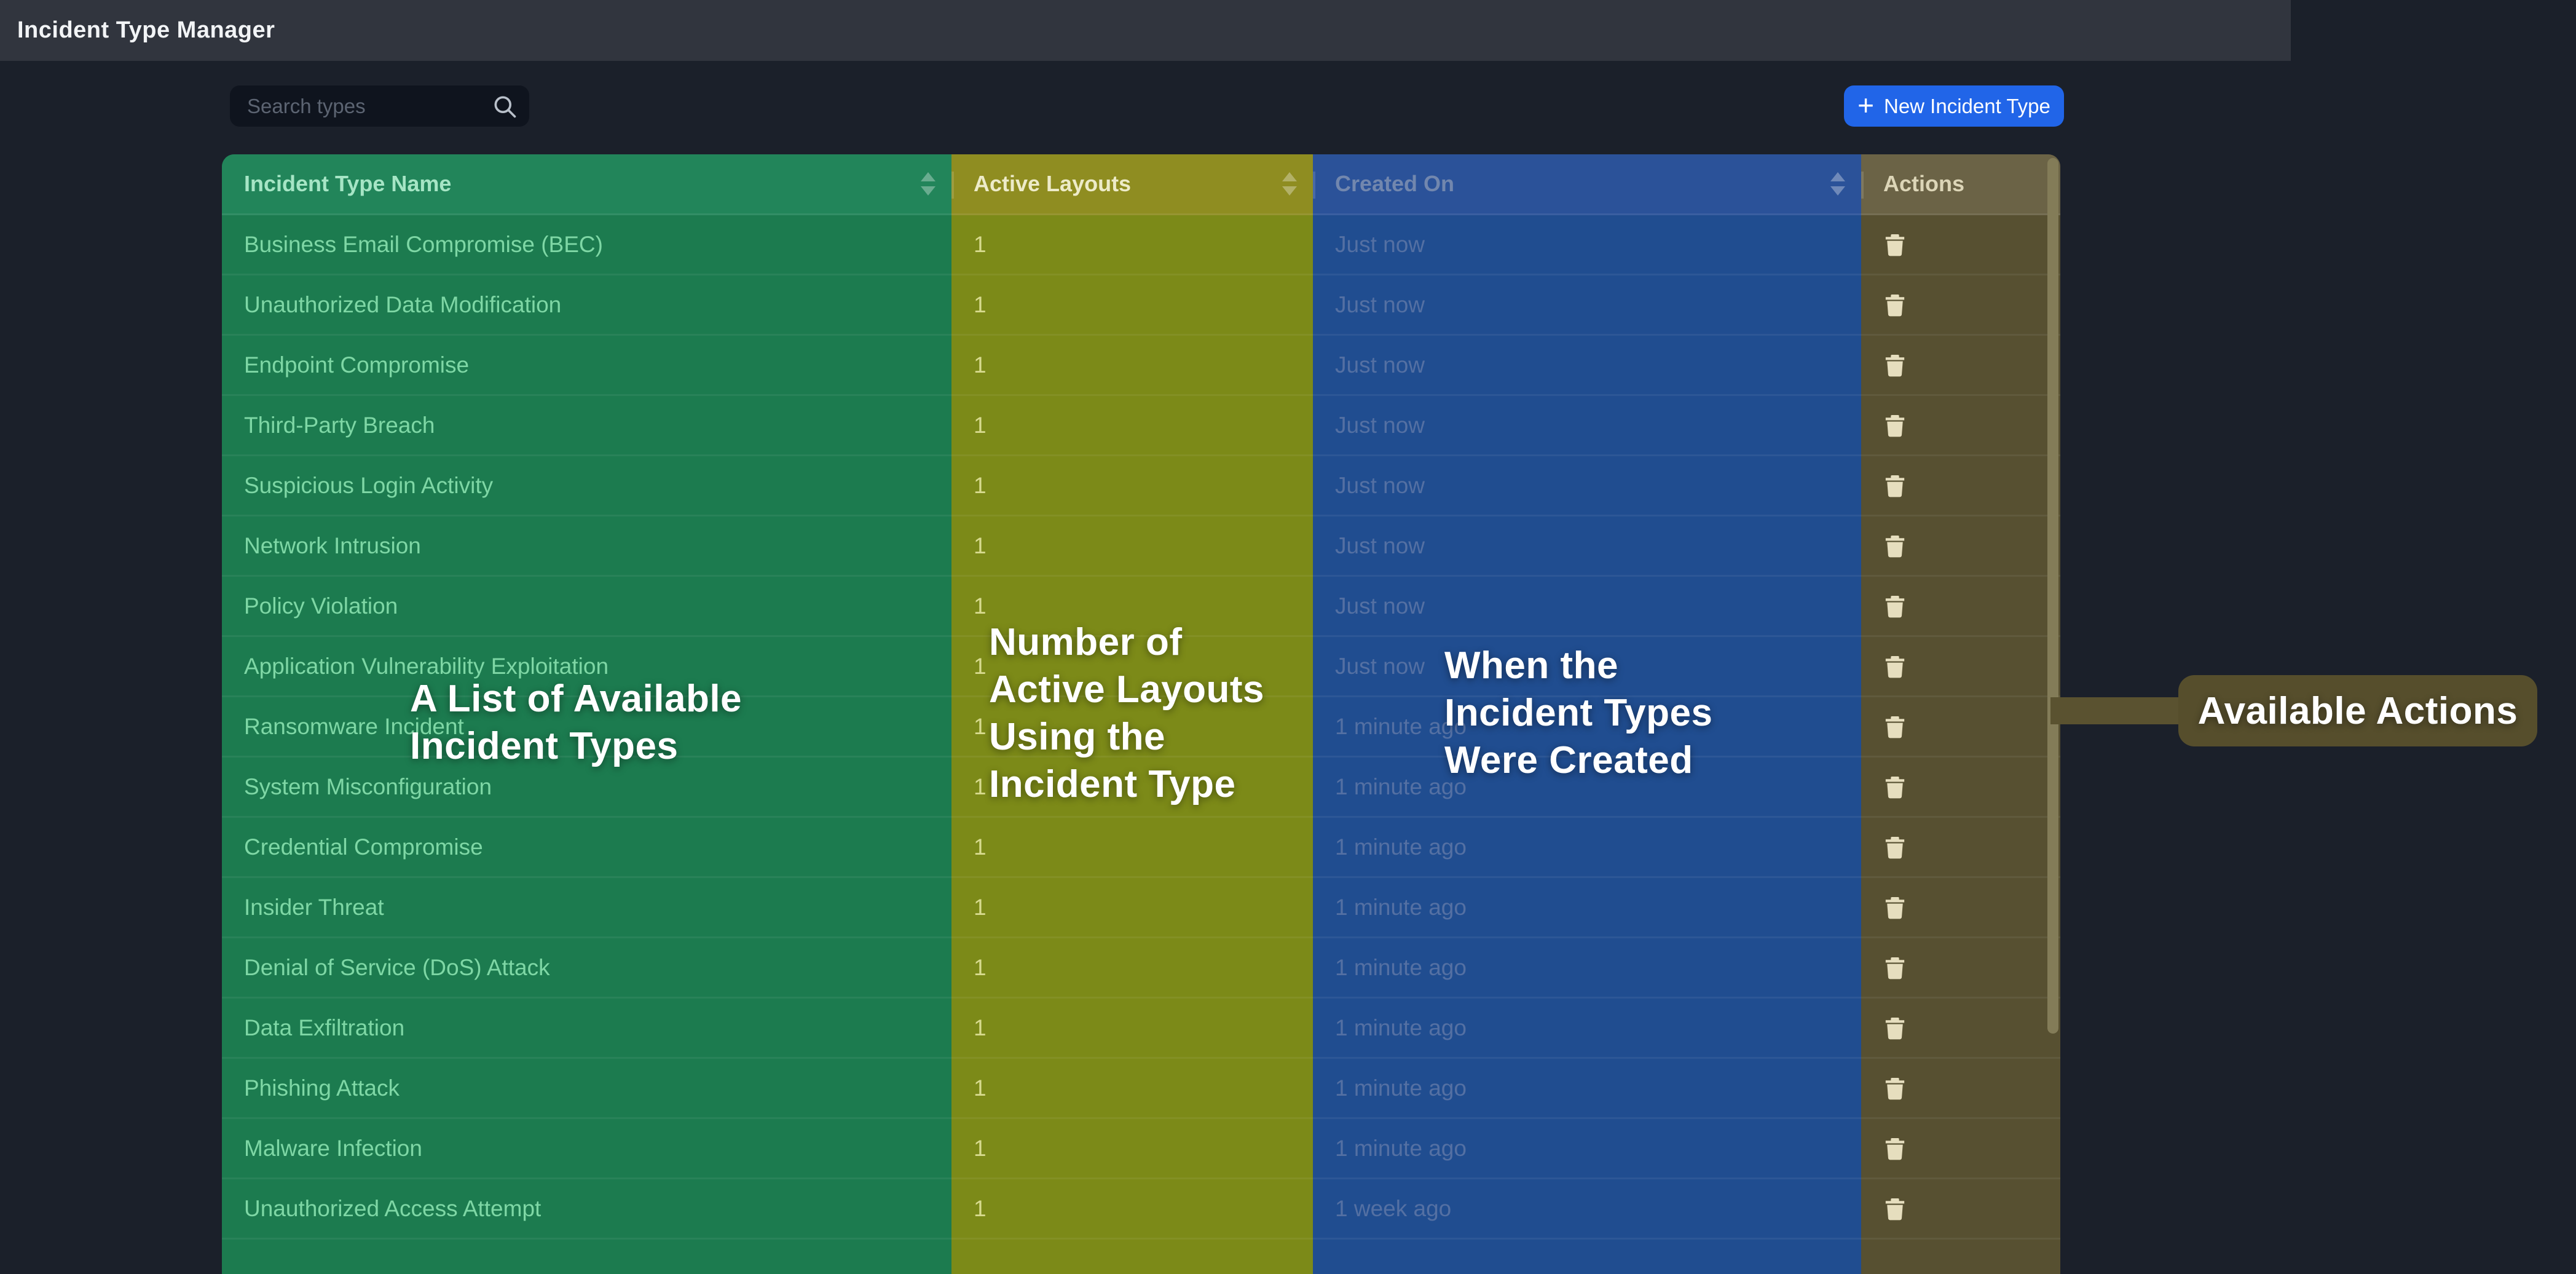 This screenshot has height=1274, width=2576. I want to click on annotation-line: When the, so click(1531, 665).